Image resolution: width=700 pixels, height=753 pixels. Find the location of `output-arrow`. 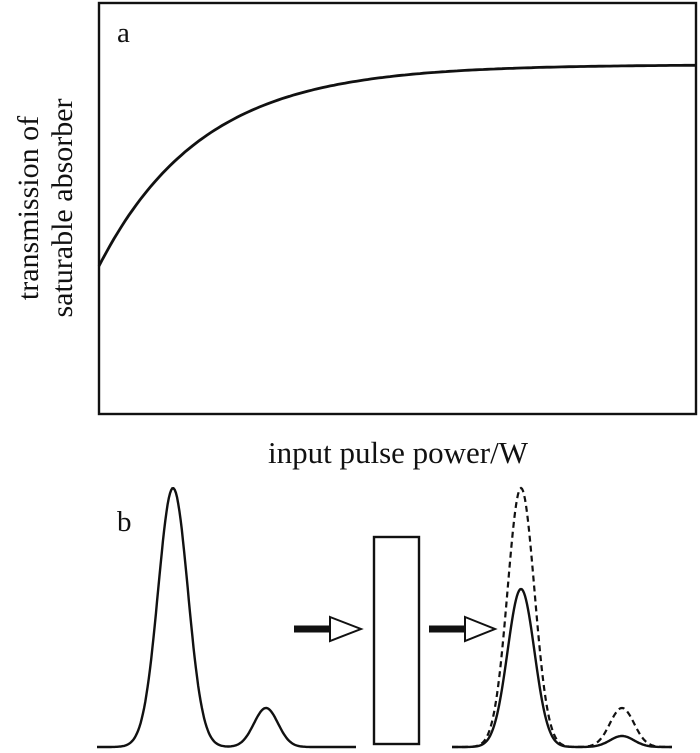

output-arrow is located at coordinates (463, 629).